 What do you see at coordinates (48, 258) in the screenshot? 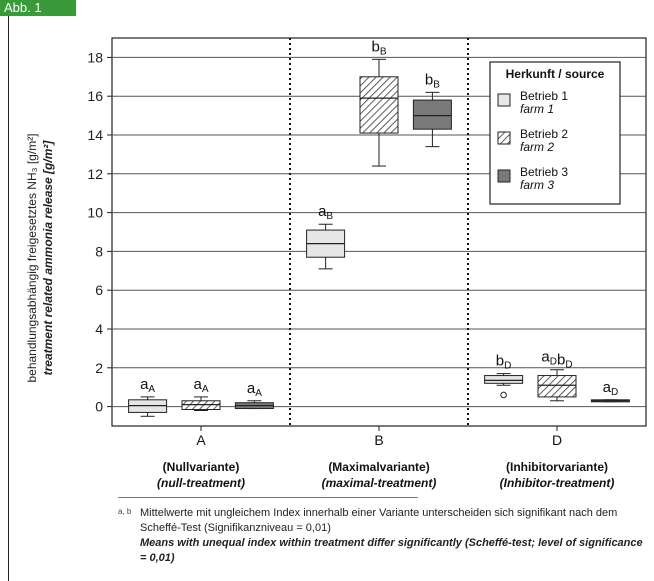
I see `y-axis-label-en: treatment related ammonia release [g/m²]` at bounding box center [48, 258].